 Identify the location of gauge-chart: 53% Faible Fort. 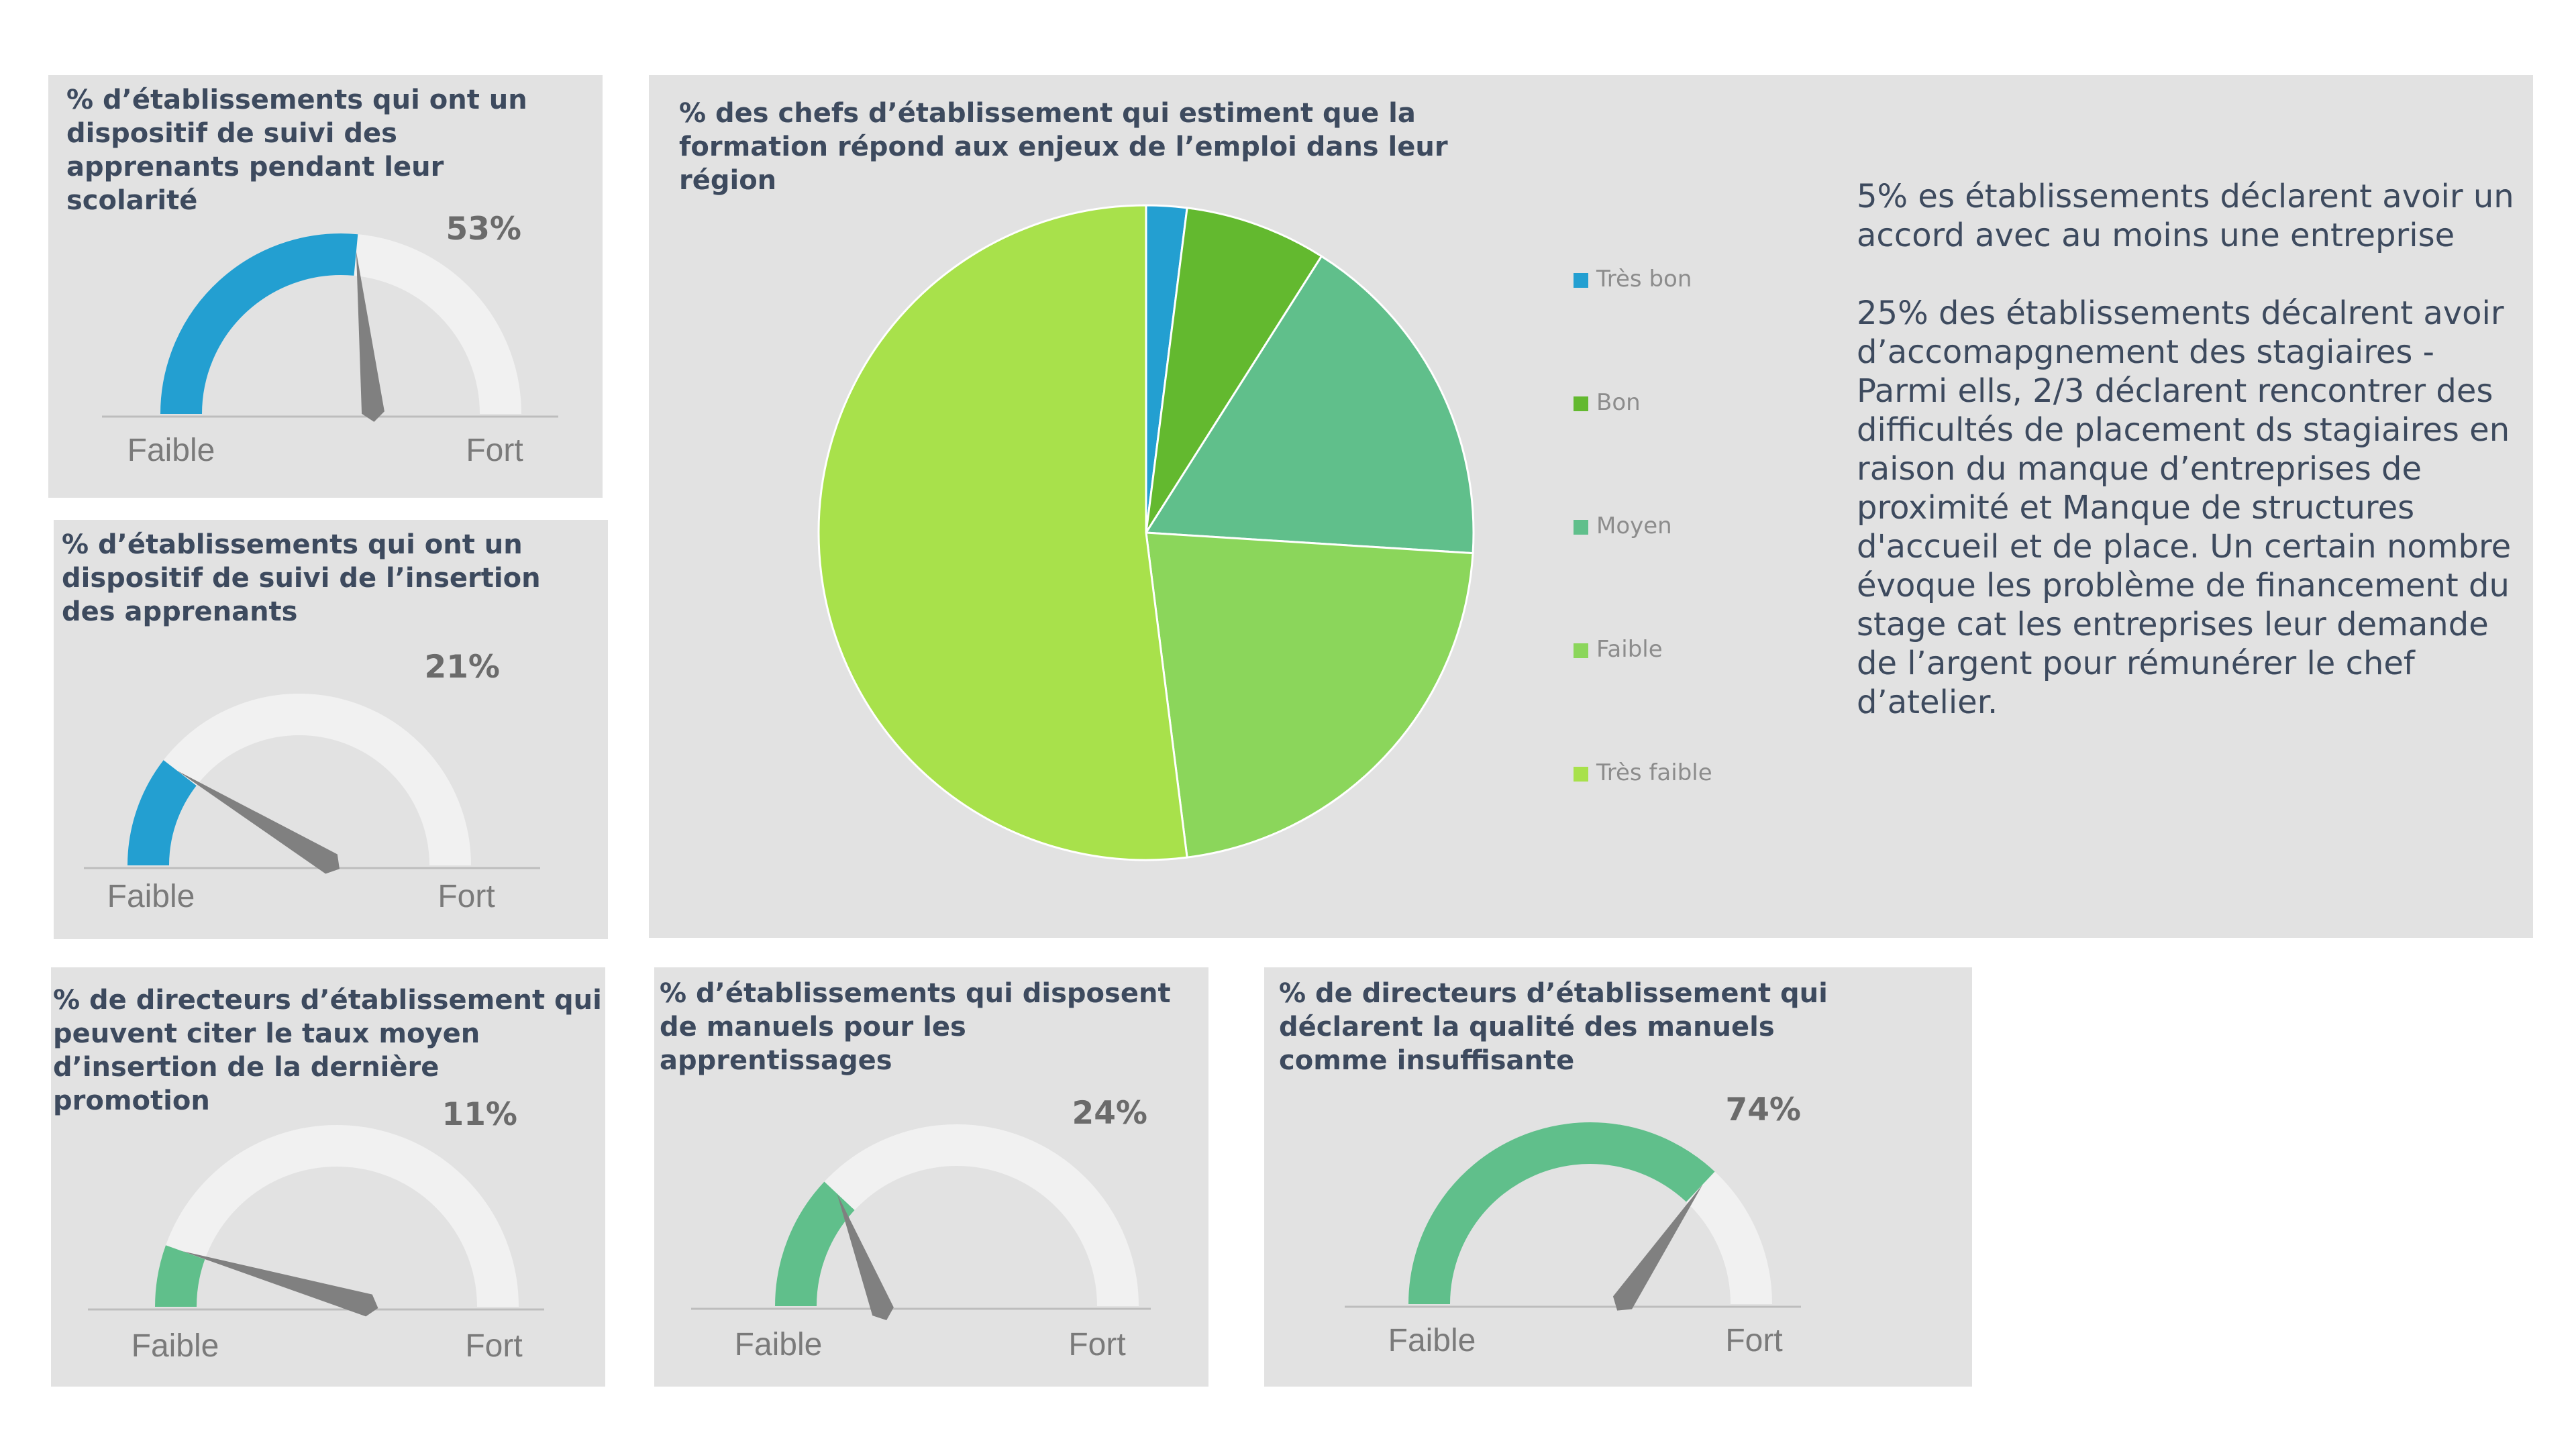
(330, 339).